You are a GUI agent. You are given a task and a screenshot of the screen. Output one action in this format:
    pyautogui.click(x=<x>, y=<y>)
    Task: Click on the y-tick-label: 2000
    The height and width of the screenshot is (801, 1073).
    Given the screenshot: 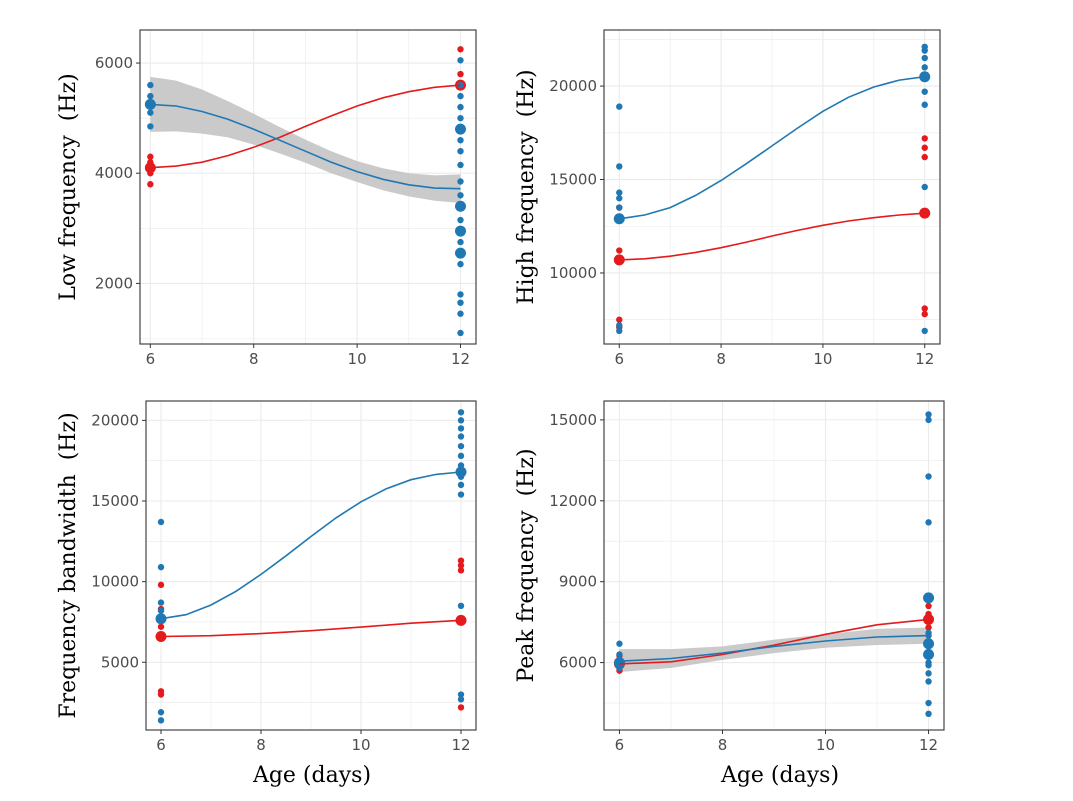 What is the action you would take?
    pyautogui.click(x=114, y=283)
    